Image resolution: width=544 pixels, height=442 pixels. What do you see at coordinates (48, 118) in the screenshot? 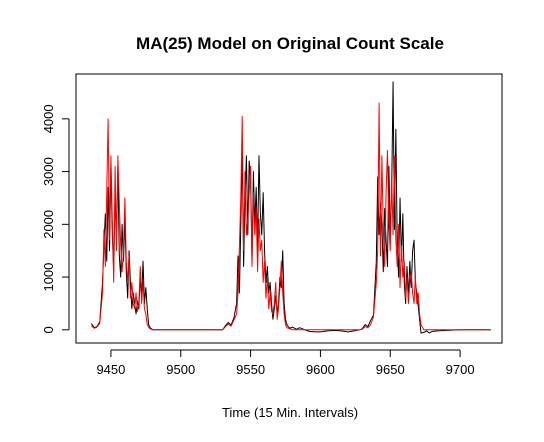
I see `y-tick-label: 4000` at bounding box center [48, 118].